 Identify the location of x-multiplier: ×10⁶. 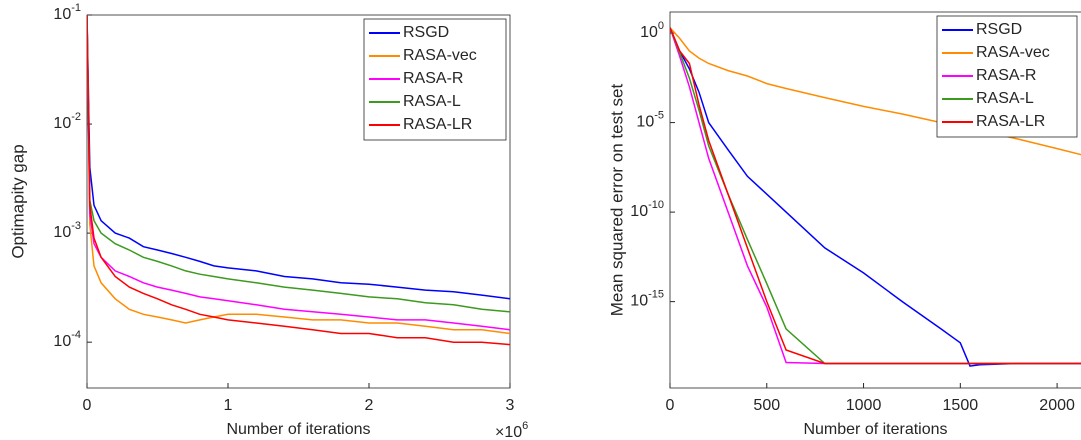
(511, 430).